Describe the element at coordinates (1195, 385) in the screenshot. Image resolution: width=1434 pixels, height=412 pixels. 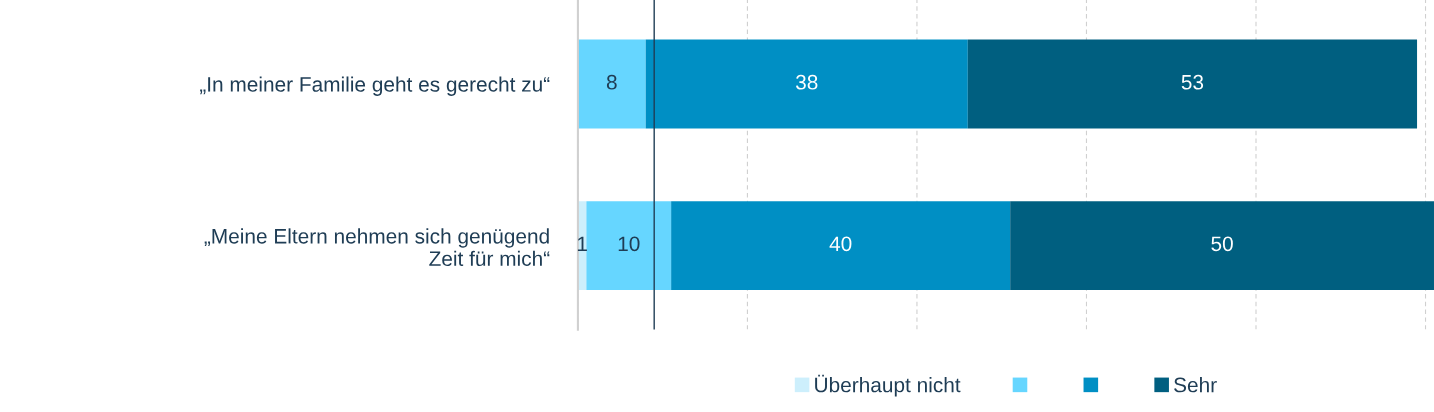
I see `legend-label: Sehr` at that location.